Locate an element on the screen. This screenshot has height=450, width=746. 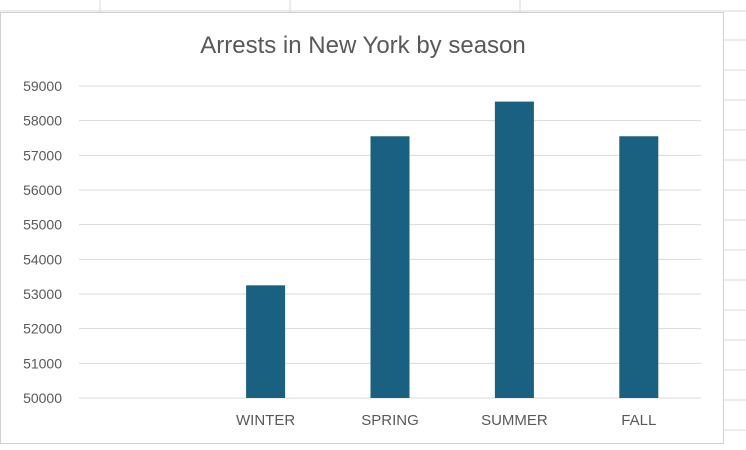
y-tick-label: 57000 is located at coordinates (42, 155).